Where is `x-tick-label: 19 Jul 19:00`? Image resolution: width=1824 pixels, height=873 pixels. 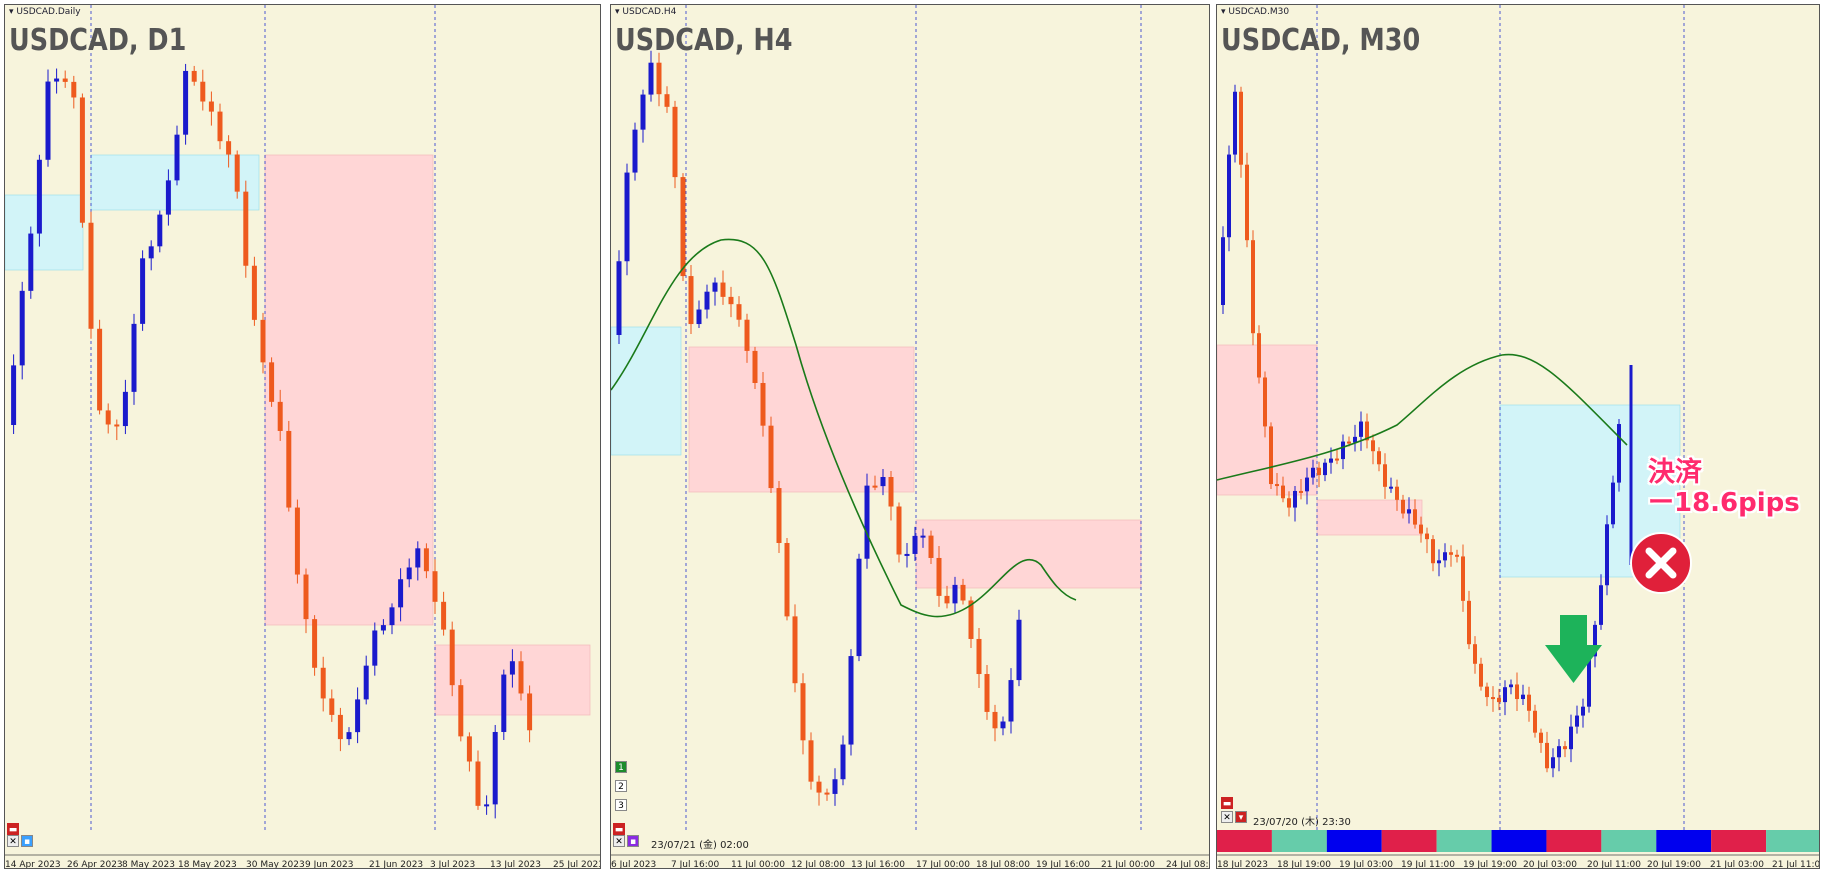 x-tick-label: 19 Jul 19:00 is located at coordinates (1490, 864).